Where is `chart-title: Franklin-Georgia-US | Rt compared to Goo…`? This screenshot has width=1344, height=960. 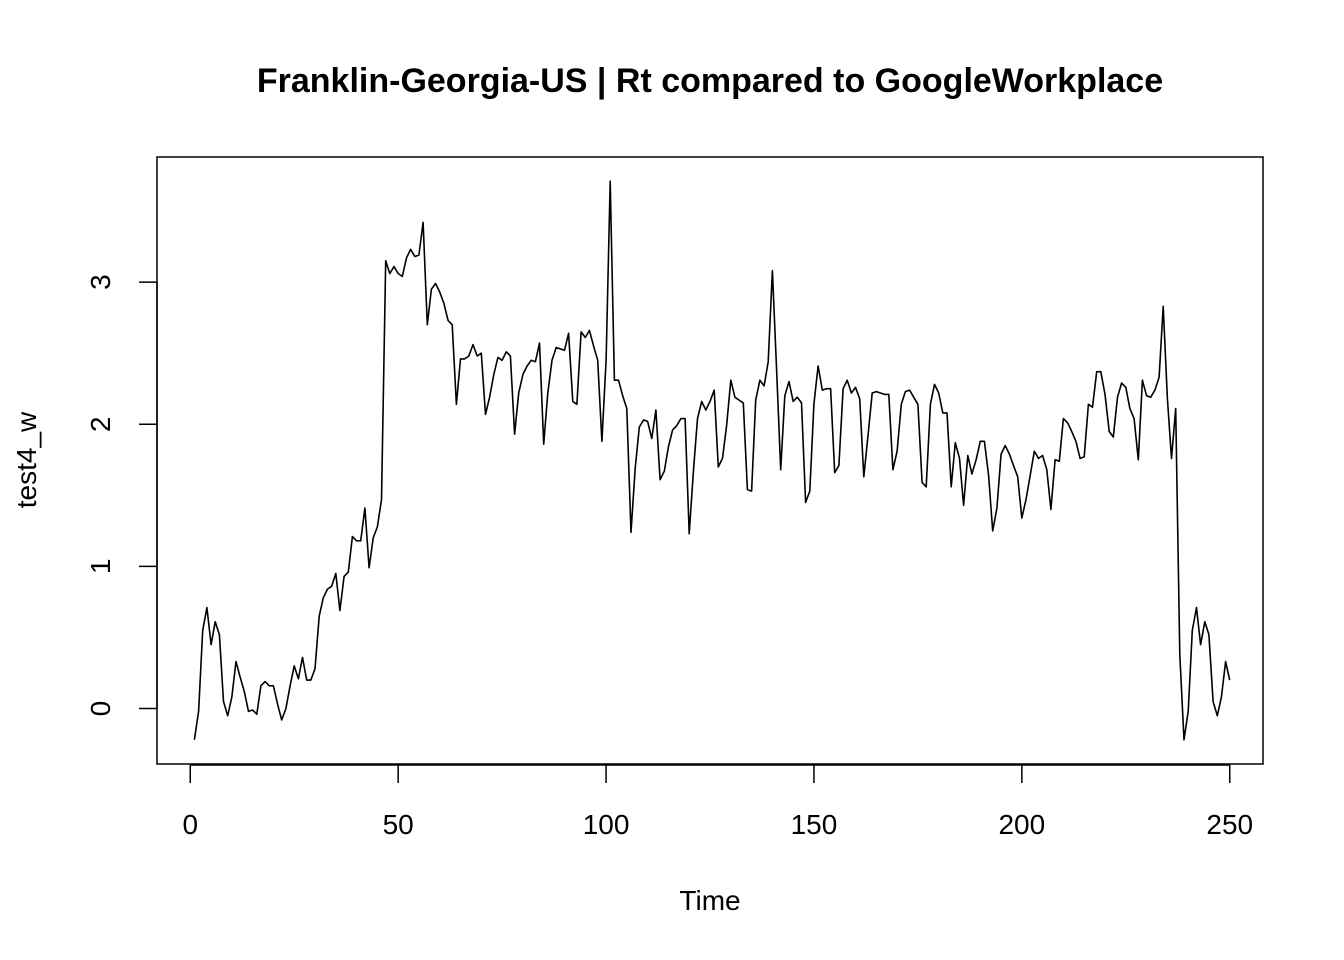
chart-title: Franklin-Georgia-US | Rt compared to Goo… is located at coordinates (710, 81).